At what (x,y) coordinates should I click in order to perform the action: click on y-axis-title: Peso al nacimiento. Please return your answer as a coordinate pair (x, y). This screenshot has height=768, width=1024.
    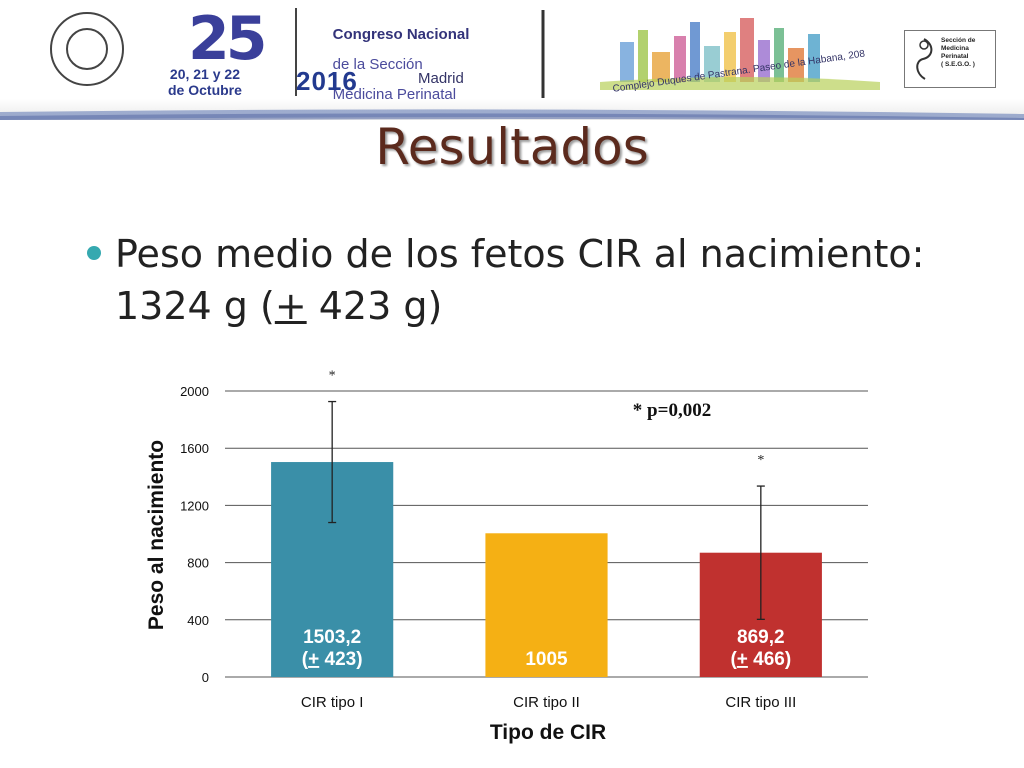
    Looking at the image, I should click on (156, 535).